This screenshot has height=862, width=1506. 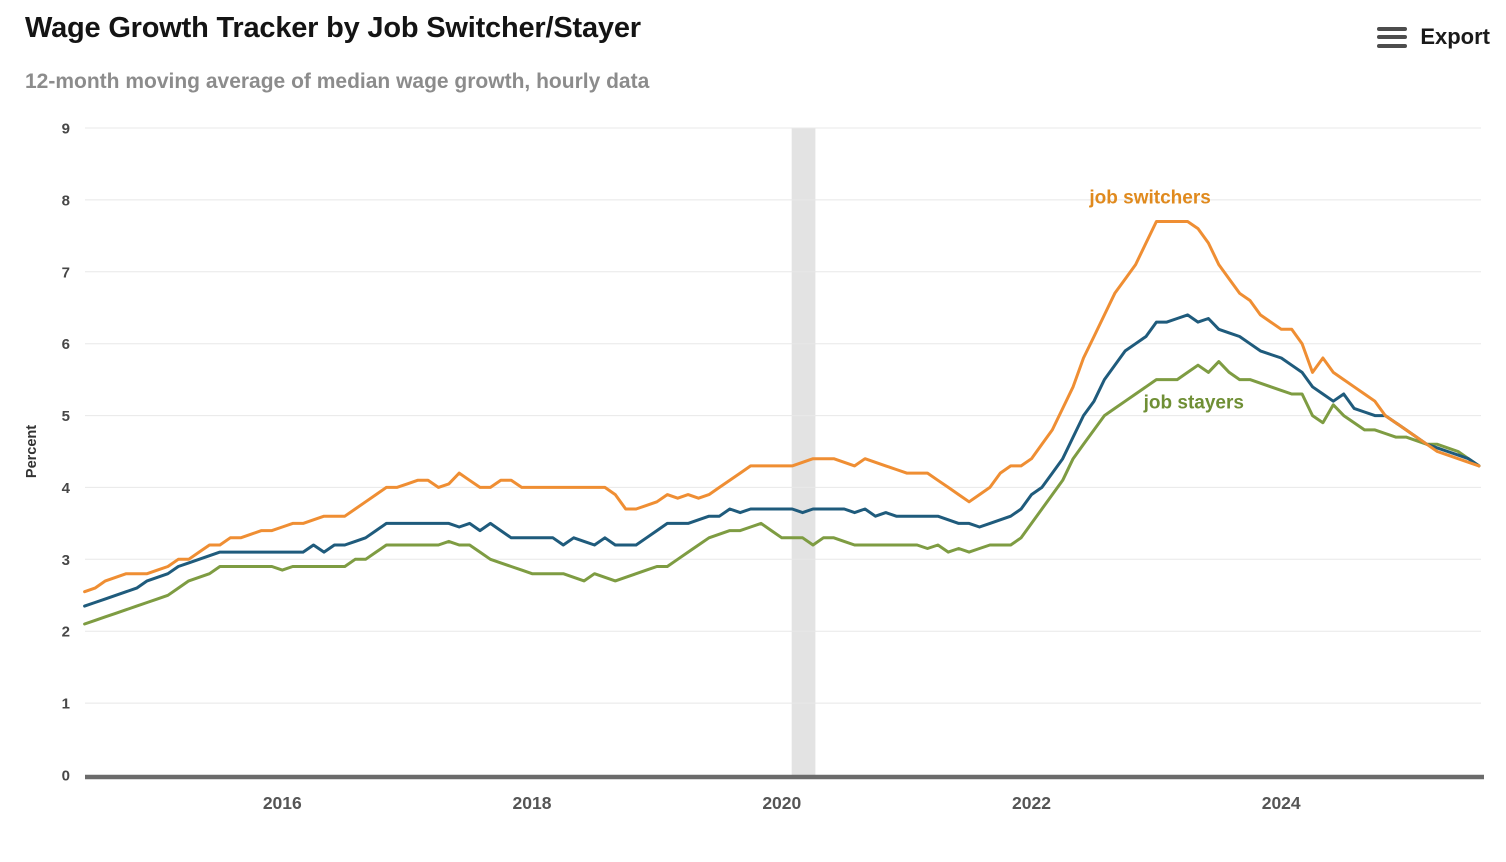 What do you see at coordinates (1455, 36) in the screenshot?
I see `export-label: Export` at bounding box center [1455, 36].